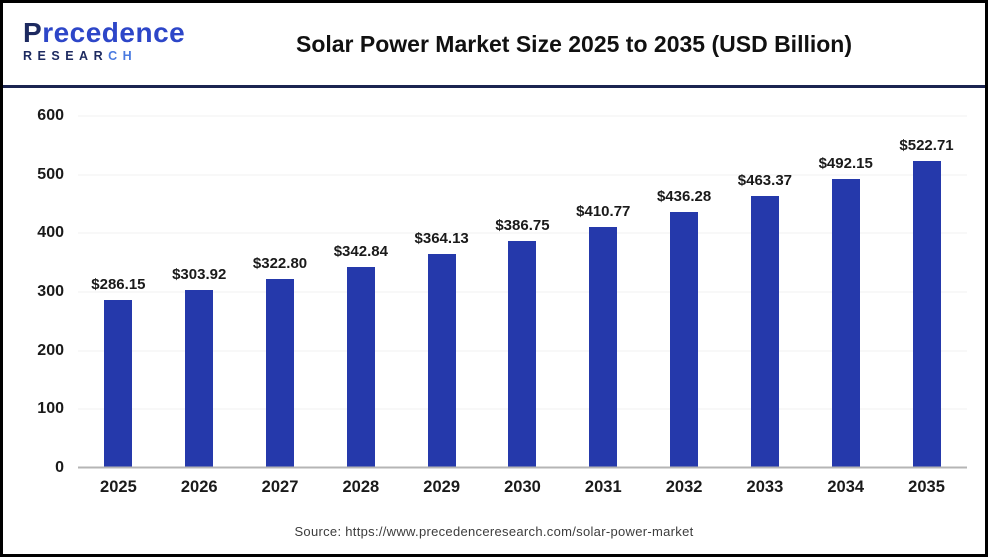  Describe the element at coordinates (280, 263) in the screenshot. I see `bar-value-label-2027: $322.80` at that location.